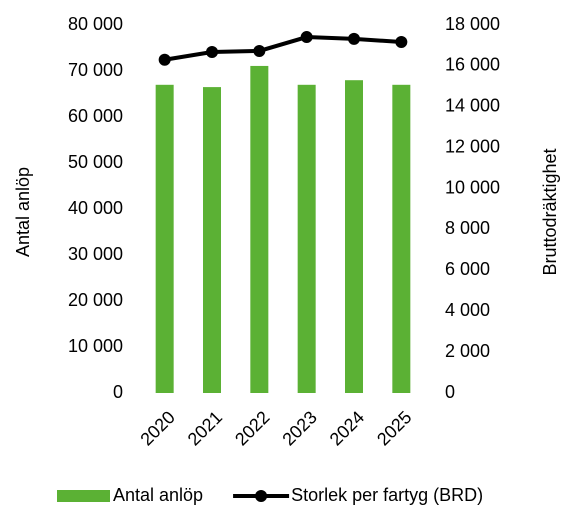 The height and width of the screenshot is (509, 571). I want to click on legend-label: Antal anlöp, so click(158, 495).